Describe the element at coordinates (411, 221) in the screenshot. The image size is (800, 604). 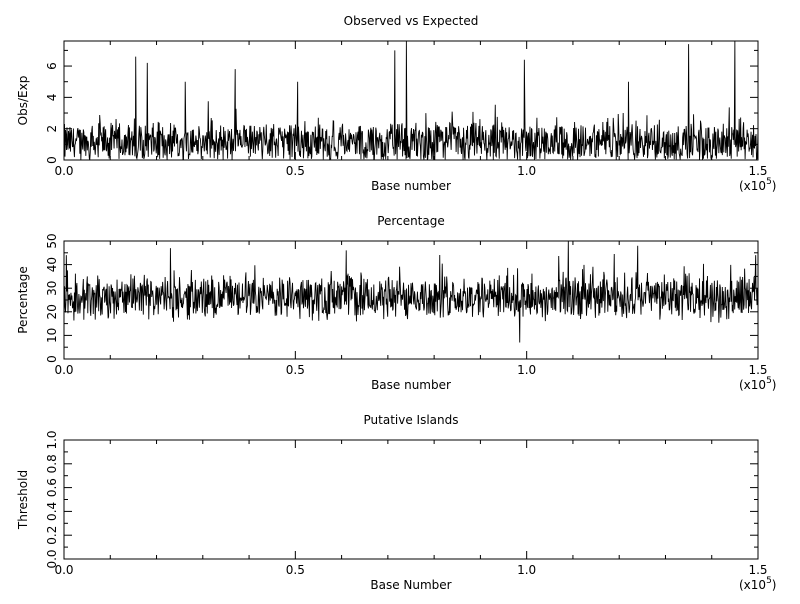
I see `chart-title: Percentage` at that location.